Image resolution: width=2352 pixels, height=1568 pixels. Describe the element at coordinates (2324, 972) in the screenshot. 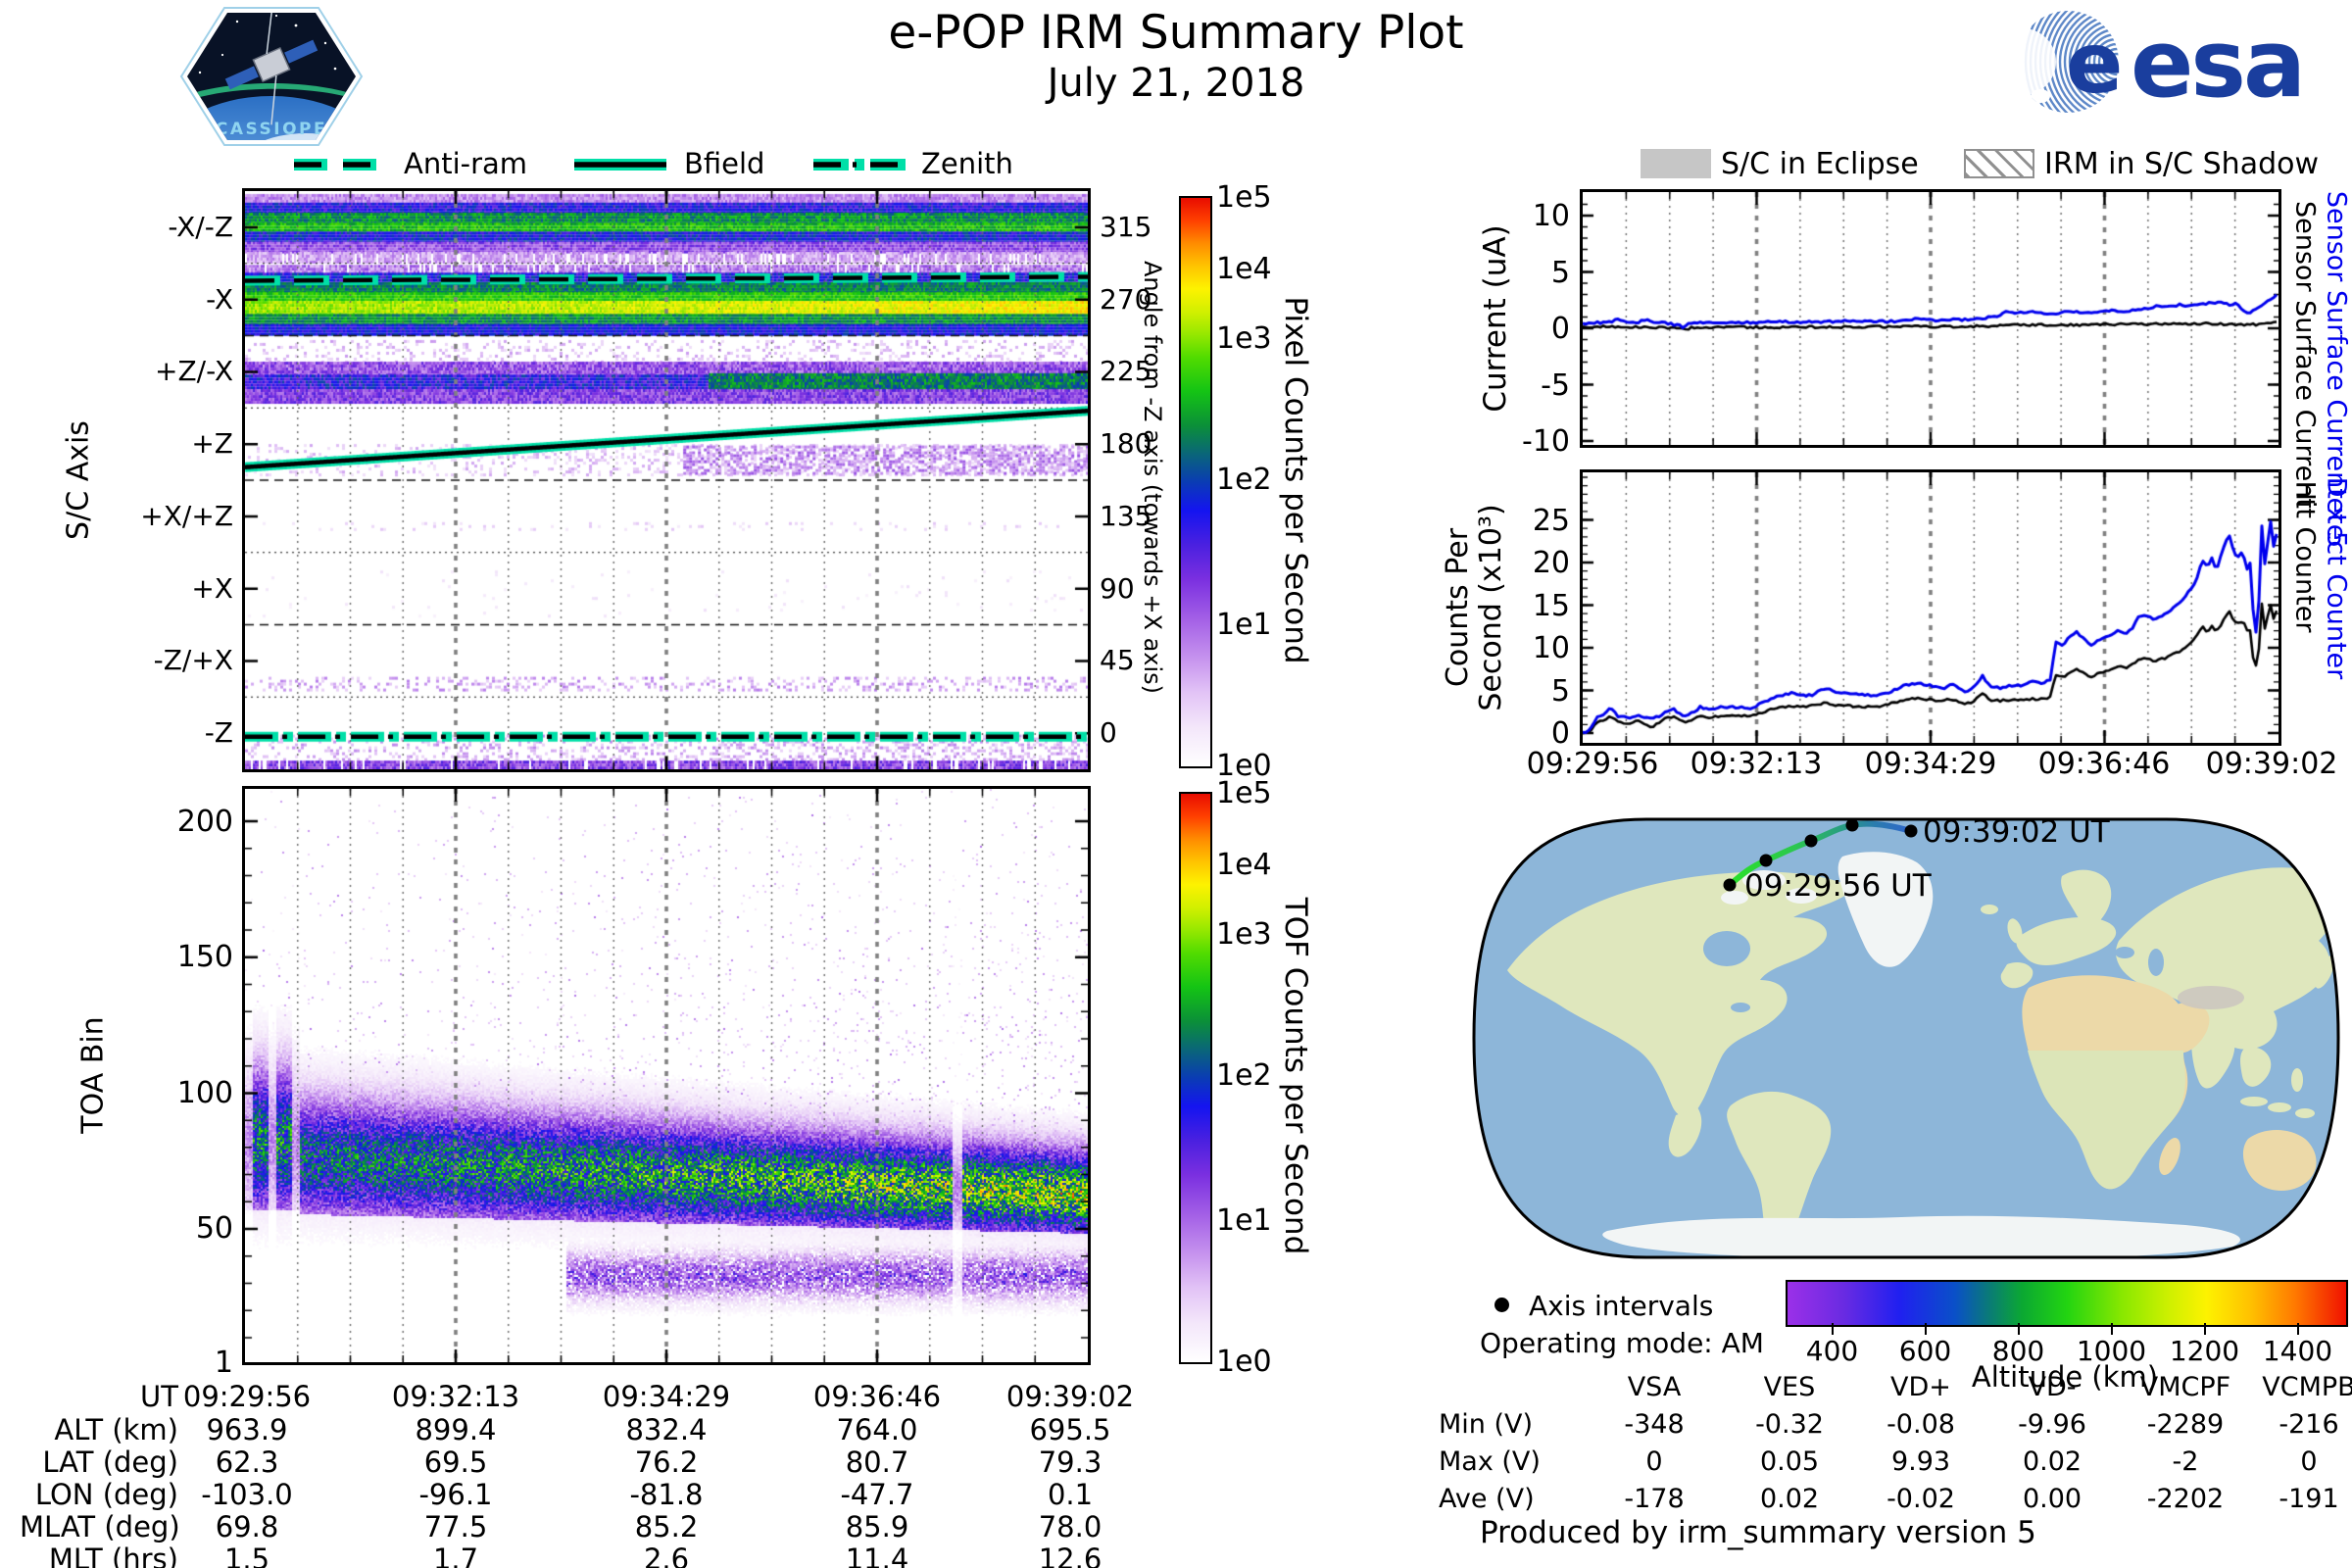

I see `map-japan` at that location.